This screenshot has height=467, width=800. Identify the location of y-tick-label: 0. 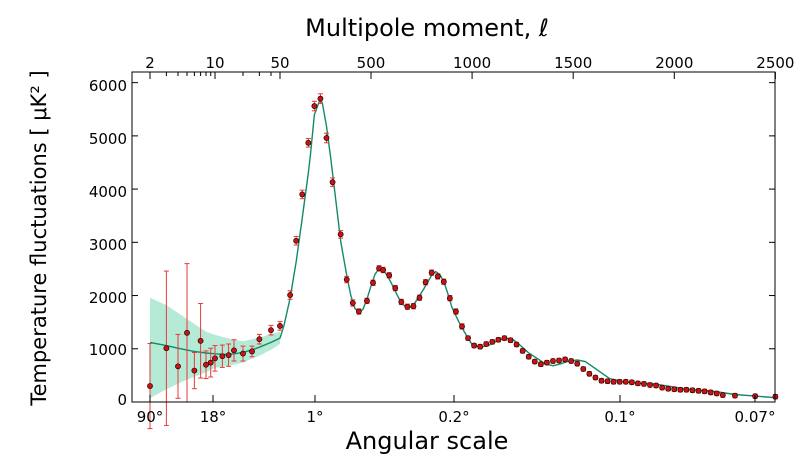
(122, 400).